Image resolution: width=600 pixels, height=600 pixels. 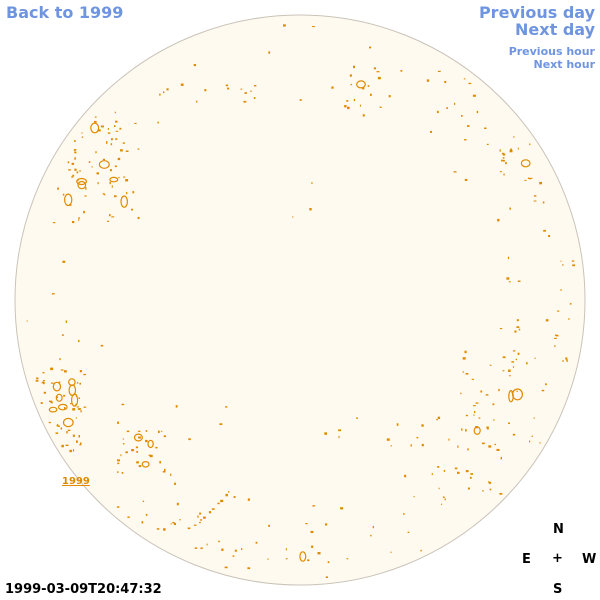 I want to click on next-hour-link: Next hour, so click(x=564, y=64).